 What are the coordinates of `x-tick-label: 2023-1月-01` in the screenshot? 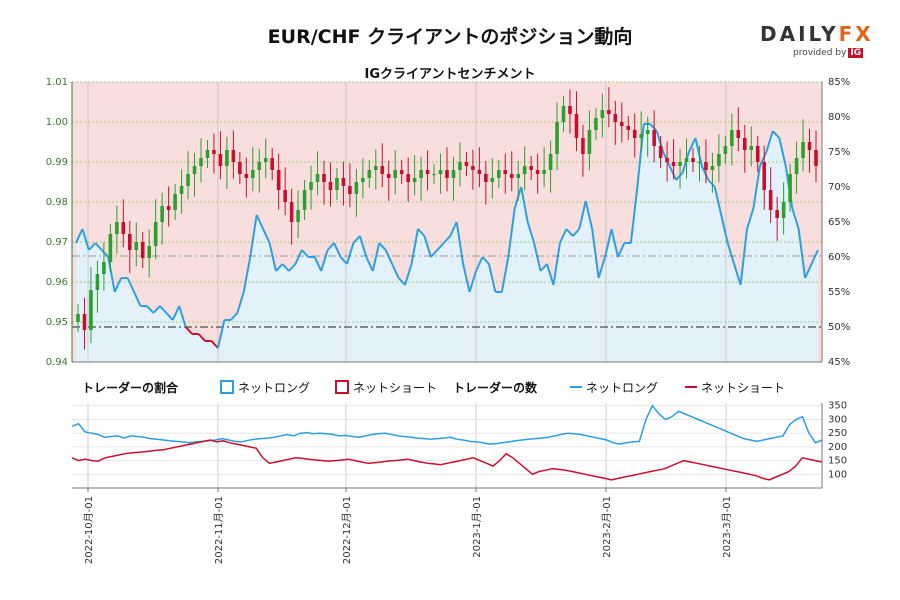 It's located at (477, 527).